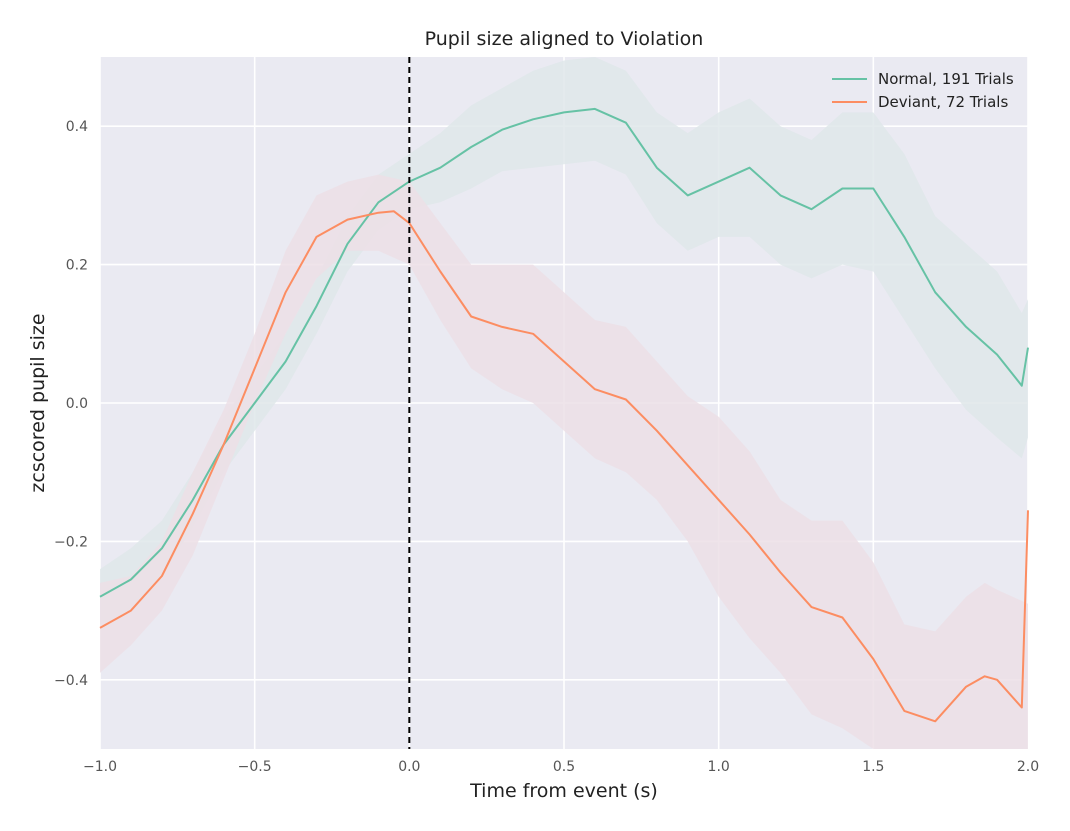 This screenshot has height=831, width=1070. I want to click on x-axis-label: Time from event (s), so click(563, 791).